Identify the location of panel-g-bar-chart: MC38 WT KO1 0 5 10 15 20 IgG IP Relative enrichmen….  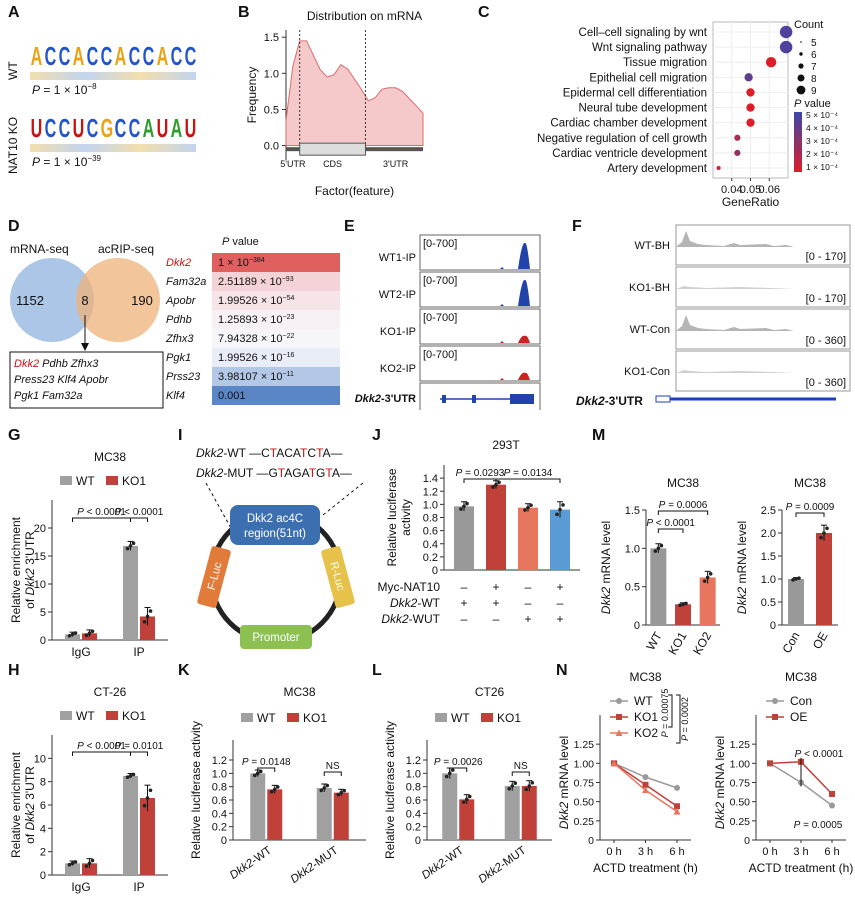
(88, 554).